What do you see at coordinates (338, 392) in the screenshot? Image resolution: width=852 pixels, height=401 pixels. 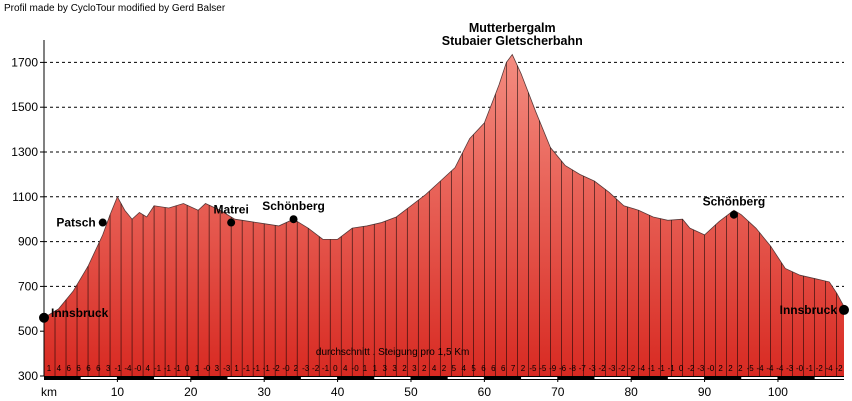 I see `x-tick-label-40: 40` at bounding box center [338, 392].